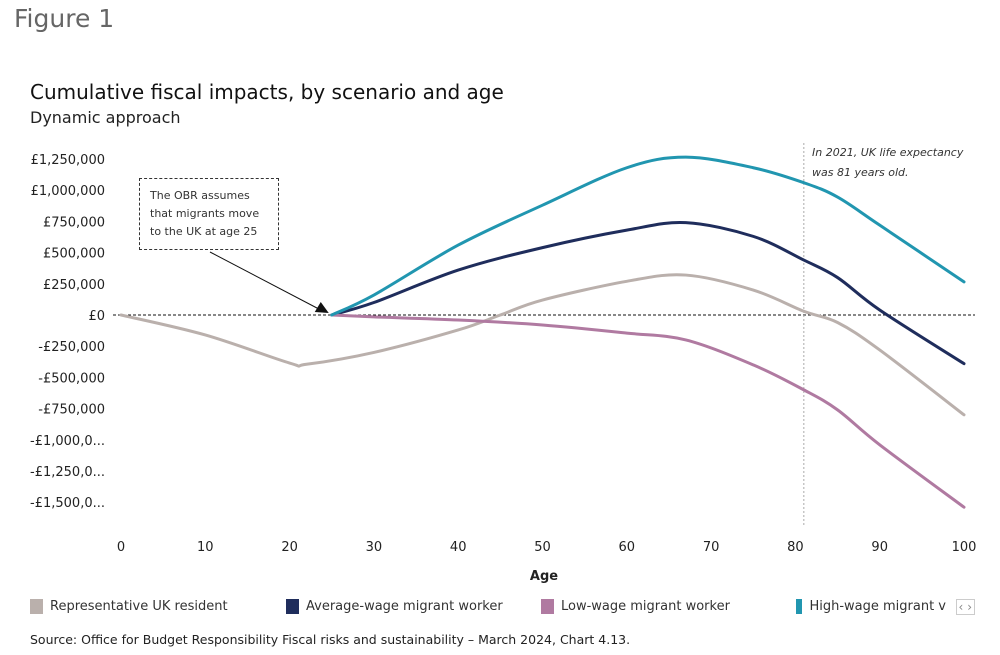 The width and height of the screenshot is (1000, 655). I want to click on chevron-right-icon: ›, so click(969, 607).